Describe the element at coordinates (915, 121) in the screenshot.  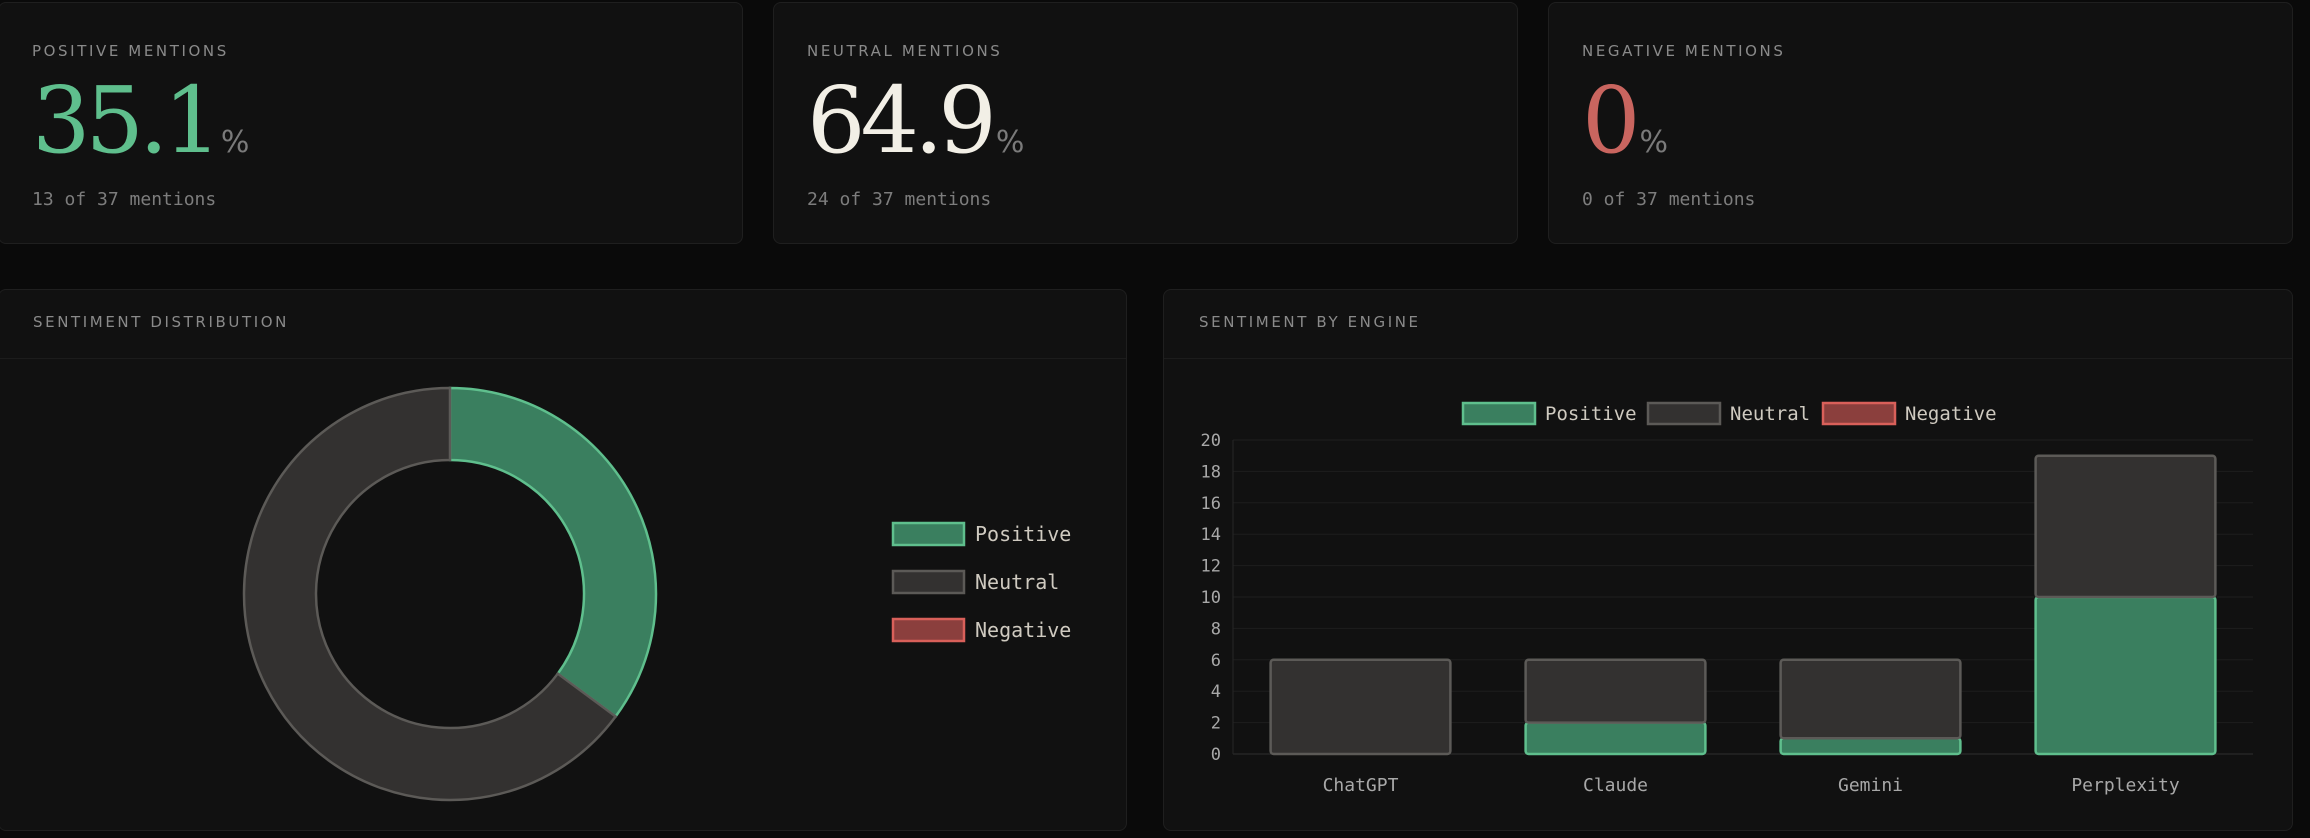
I see `kpi-value: 64.9%` at that location.